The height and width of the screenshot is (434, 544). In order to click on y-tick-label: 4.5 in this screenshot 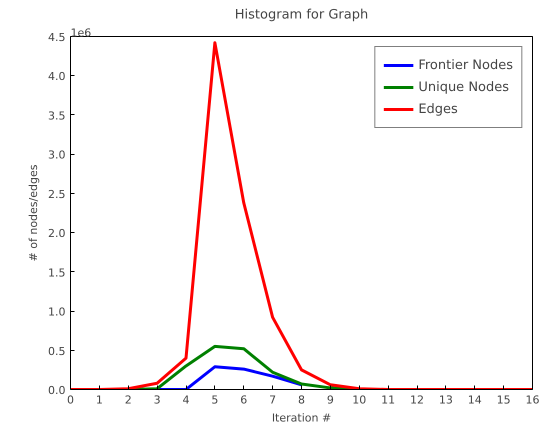, I will do `click(57, 37)`.